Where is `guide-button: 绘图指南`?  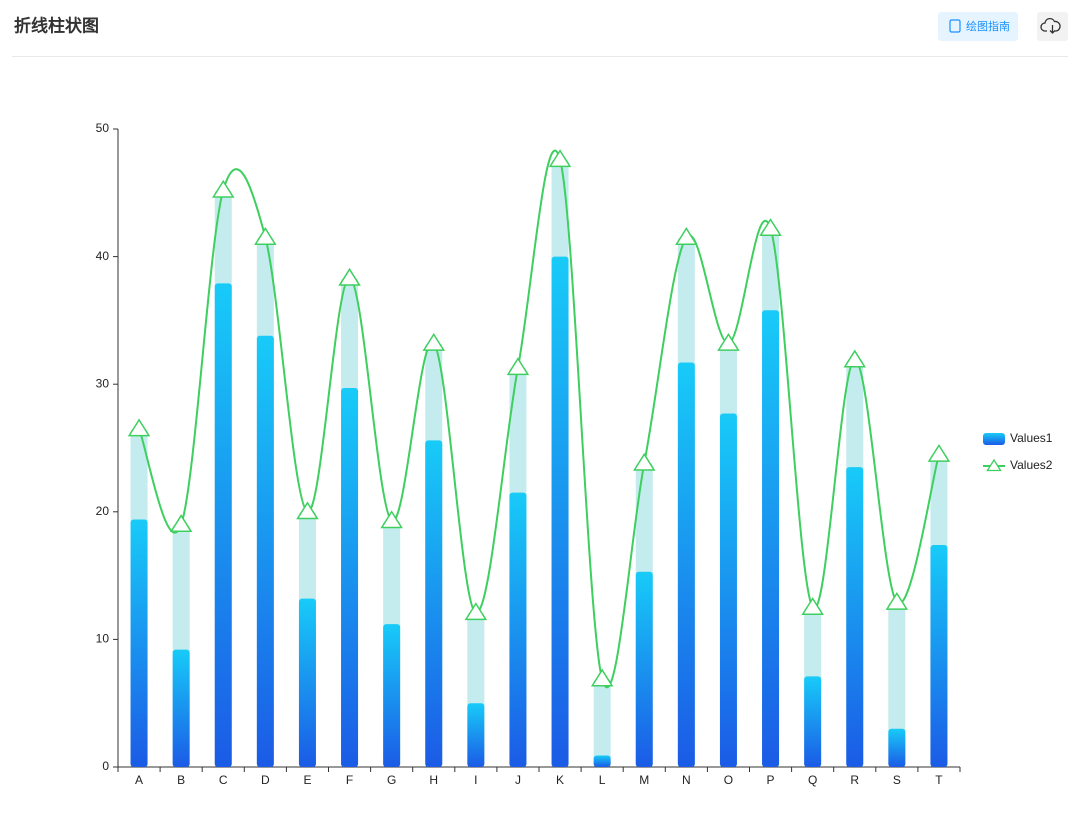
guide-button: 绘图指南 is located at coordinates (978, 26).